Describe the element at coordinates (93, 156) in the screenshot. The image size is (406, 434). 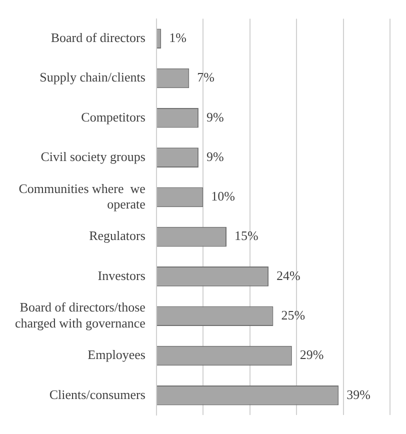
I see `y-tick-label: Civil society groups` at that location.